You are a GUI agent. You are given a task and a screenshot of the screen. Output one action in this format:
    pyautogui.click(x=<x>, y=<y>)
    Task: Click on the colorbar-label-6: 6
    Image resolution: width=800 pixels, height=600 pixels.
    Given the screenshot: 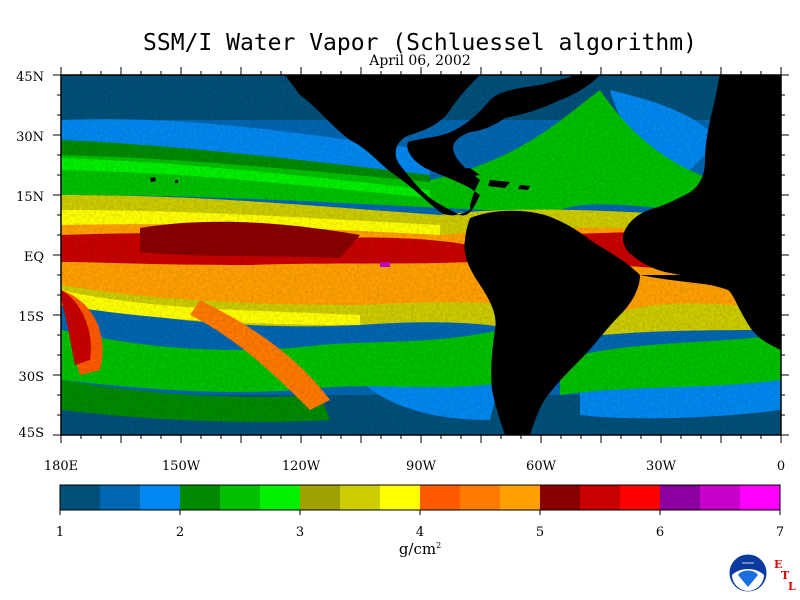 What is the action you would take?
    pyautogui.click(x=660, y=532)
    